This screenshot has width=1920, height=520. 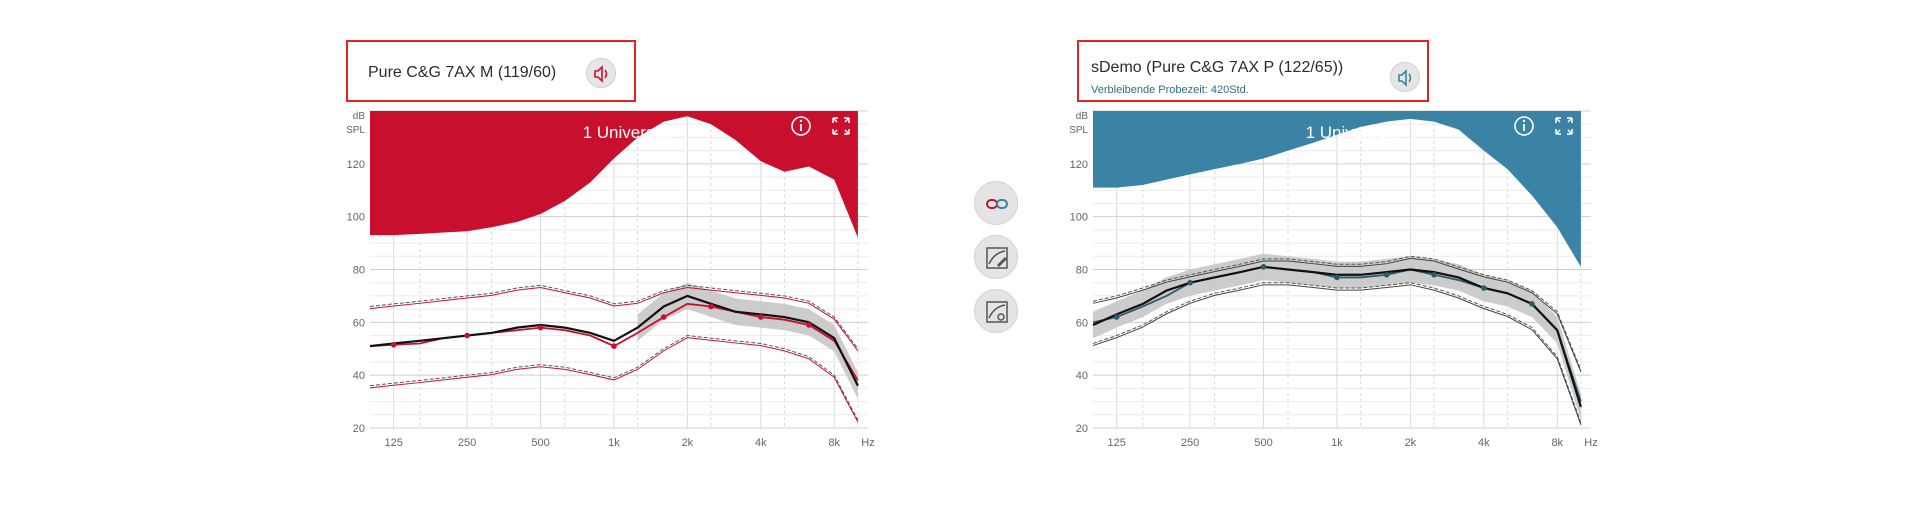 I want to click on right-speaker-button, so click(x=1405, y=77).